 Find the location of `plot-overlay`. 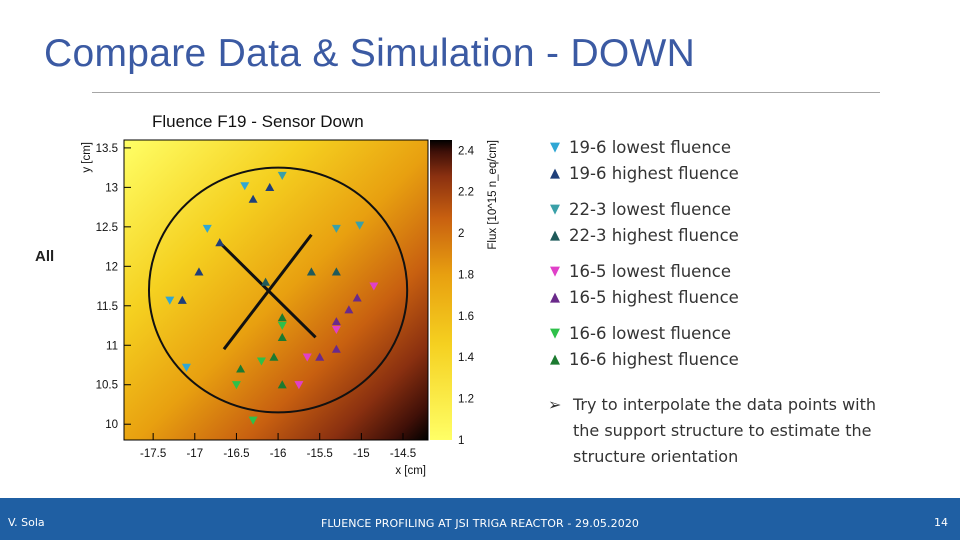

plot-overlay is located at coordinates (278, 295).